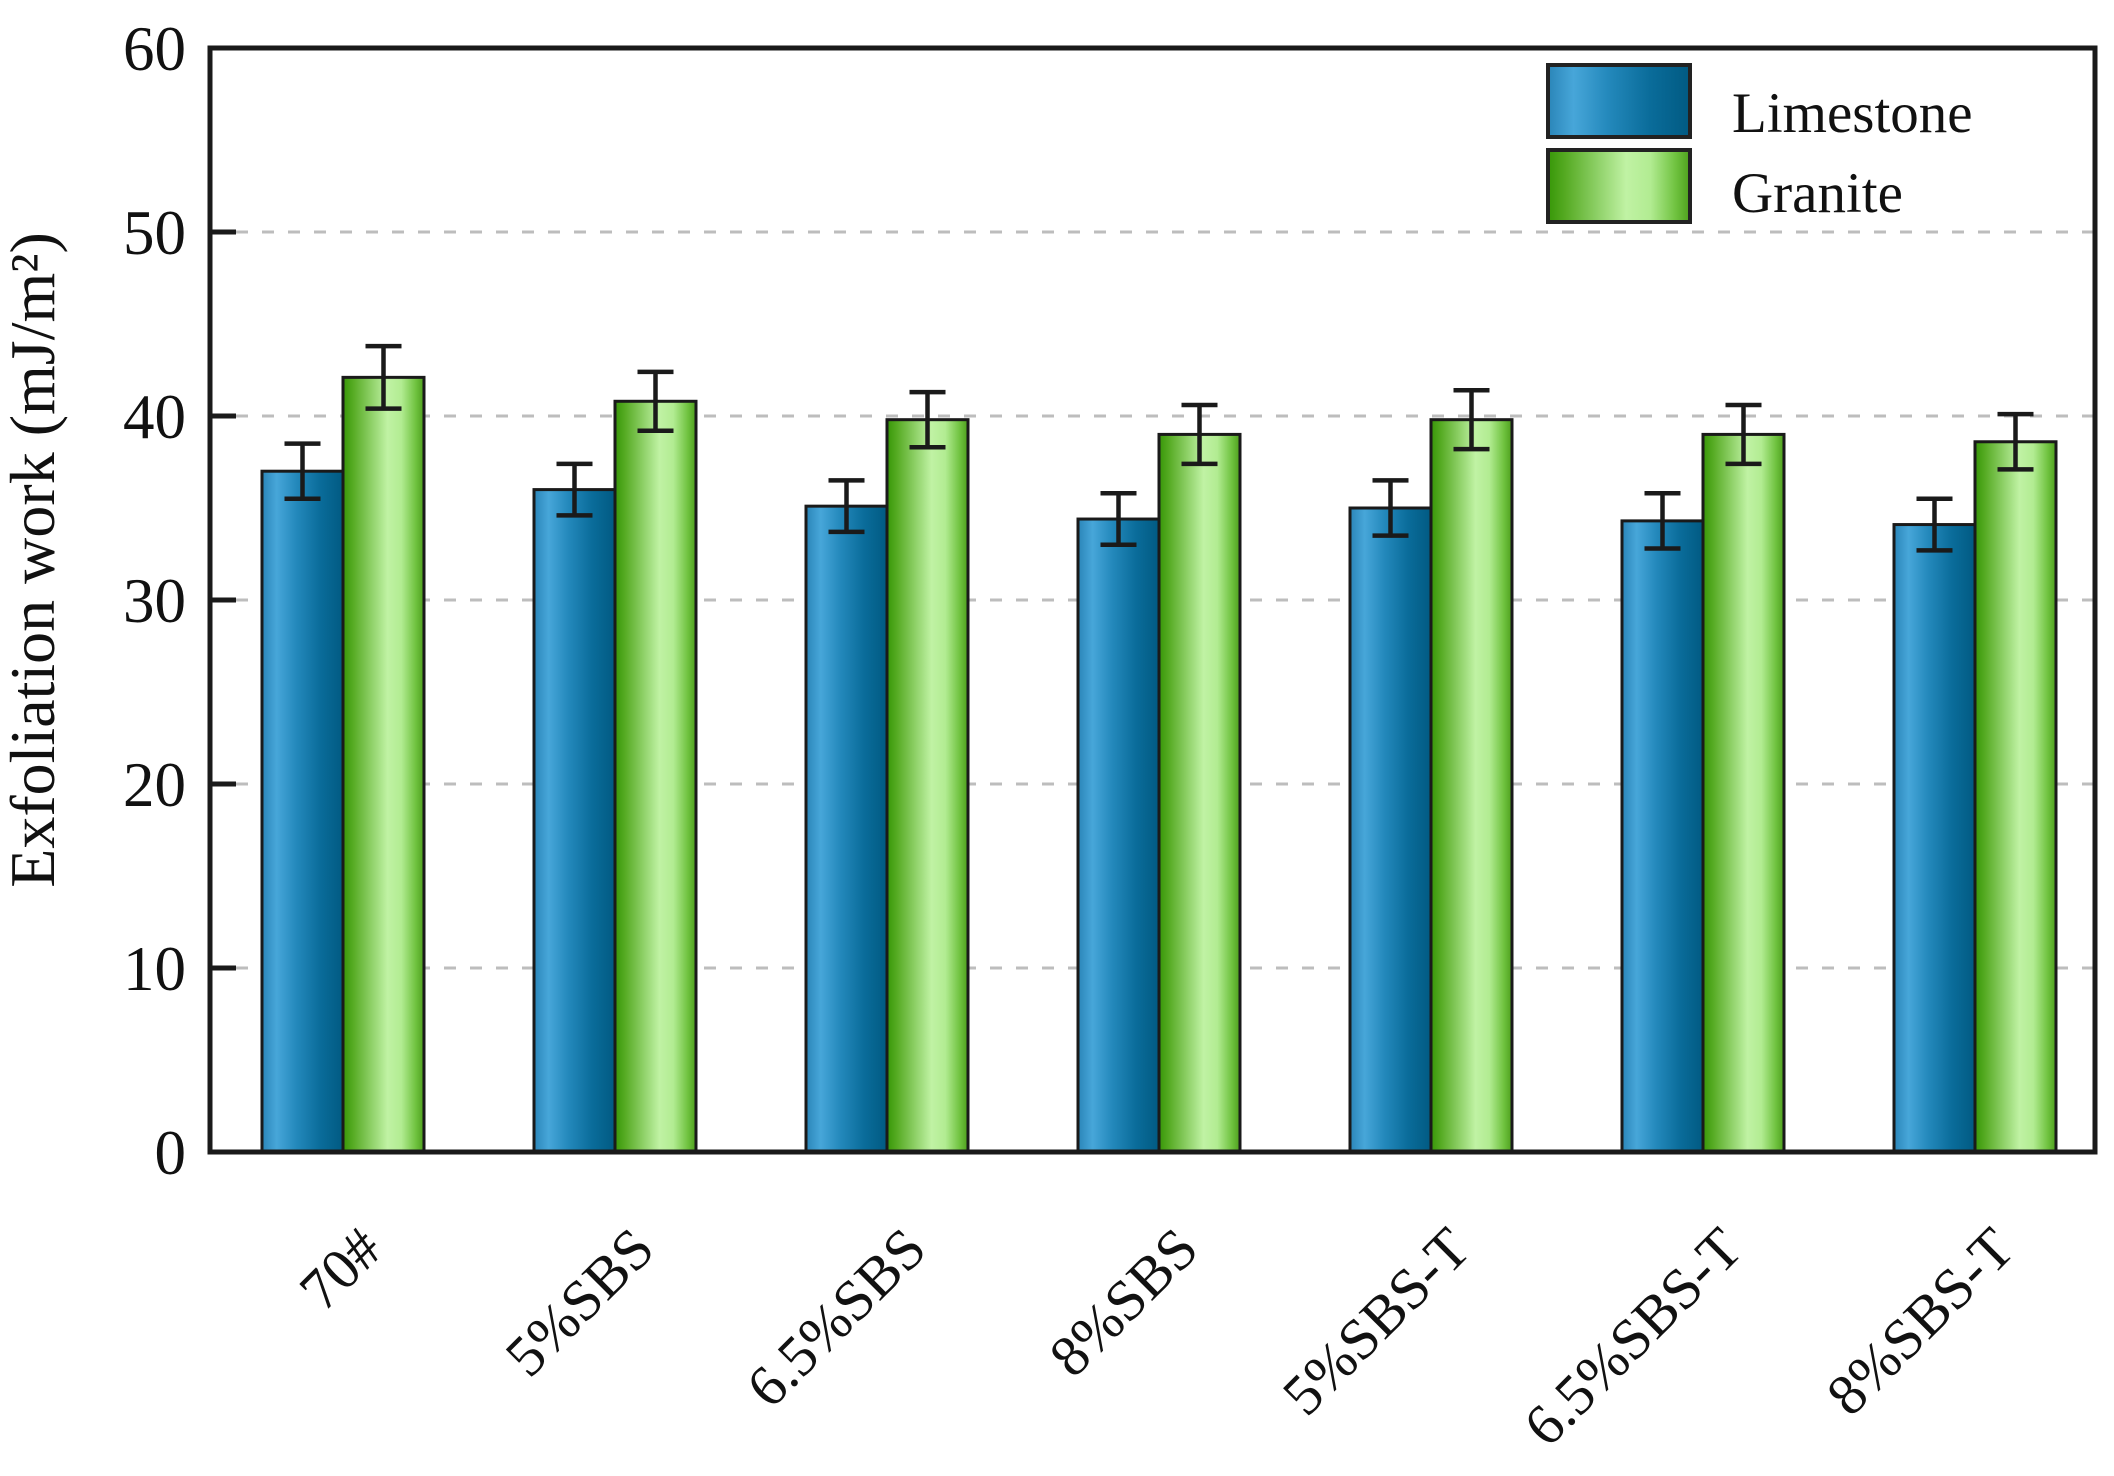  What do you see at coordinates (34, 560) in the screenshot?
I see `y-axis-label: Exfoliation work (mJ/m²)` at bounding box center [34, 560].